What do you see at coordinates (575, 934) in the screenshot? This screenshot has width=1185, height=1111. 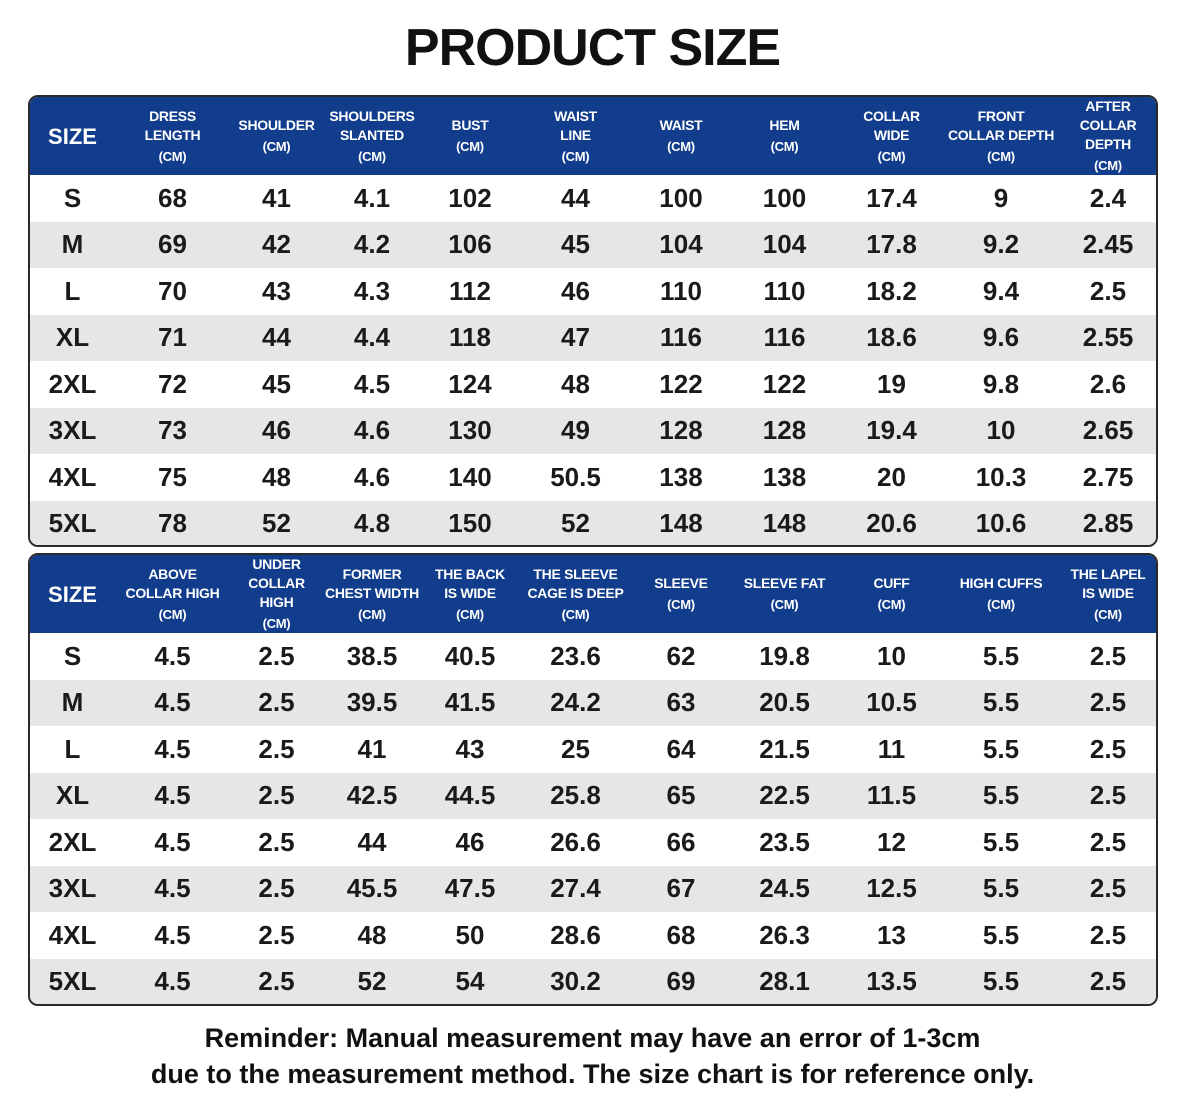 I see `measurement-cell: 28.6` at bounding box center [575, 934].